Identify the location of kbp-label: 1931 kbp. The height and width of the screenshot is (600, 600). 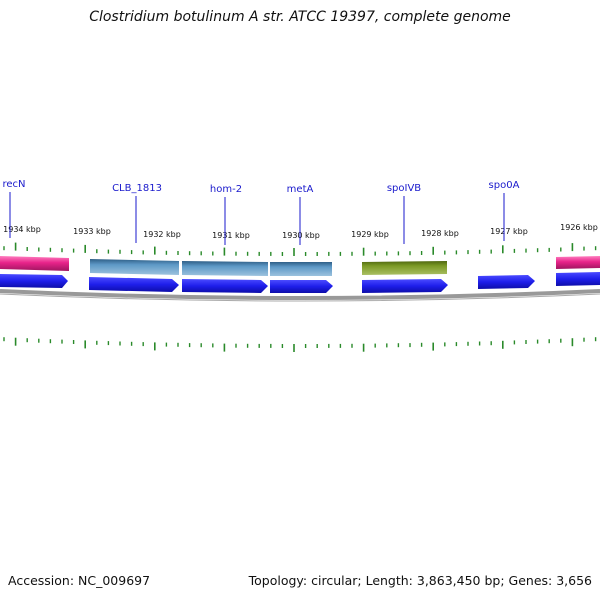
(231, 235).